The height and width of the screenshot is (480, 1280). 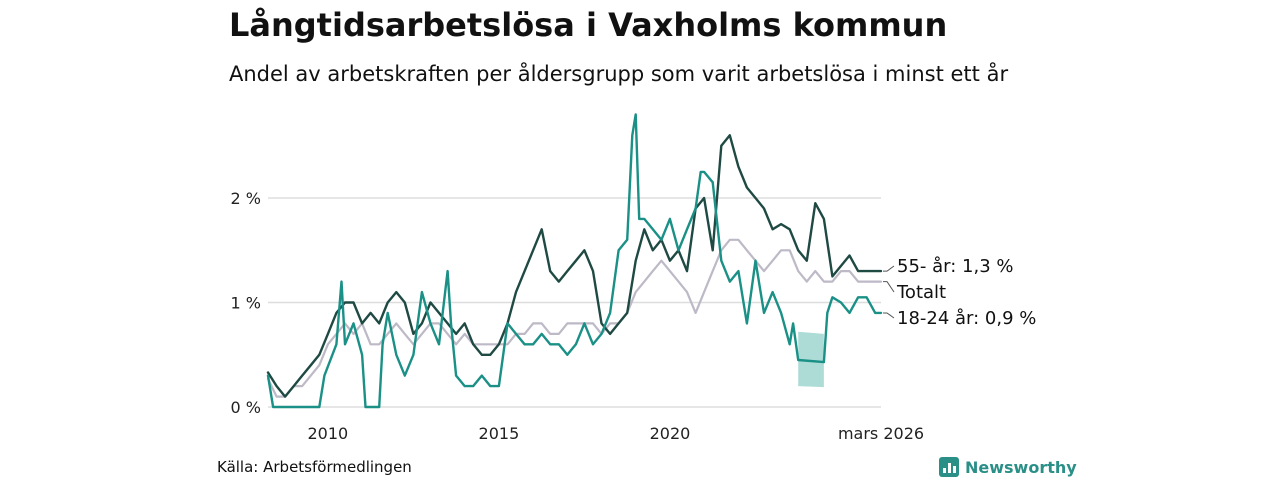 What do you see at coordinates (959, 292) in the screenshot?
I see `end-labels: Totalt 55- år: 1,3 % 18-24 år: 0,9 %` at bounding box center [959, 292].